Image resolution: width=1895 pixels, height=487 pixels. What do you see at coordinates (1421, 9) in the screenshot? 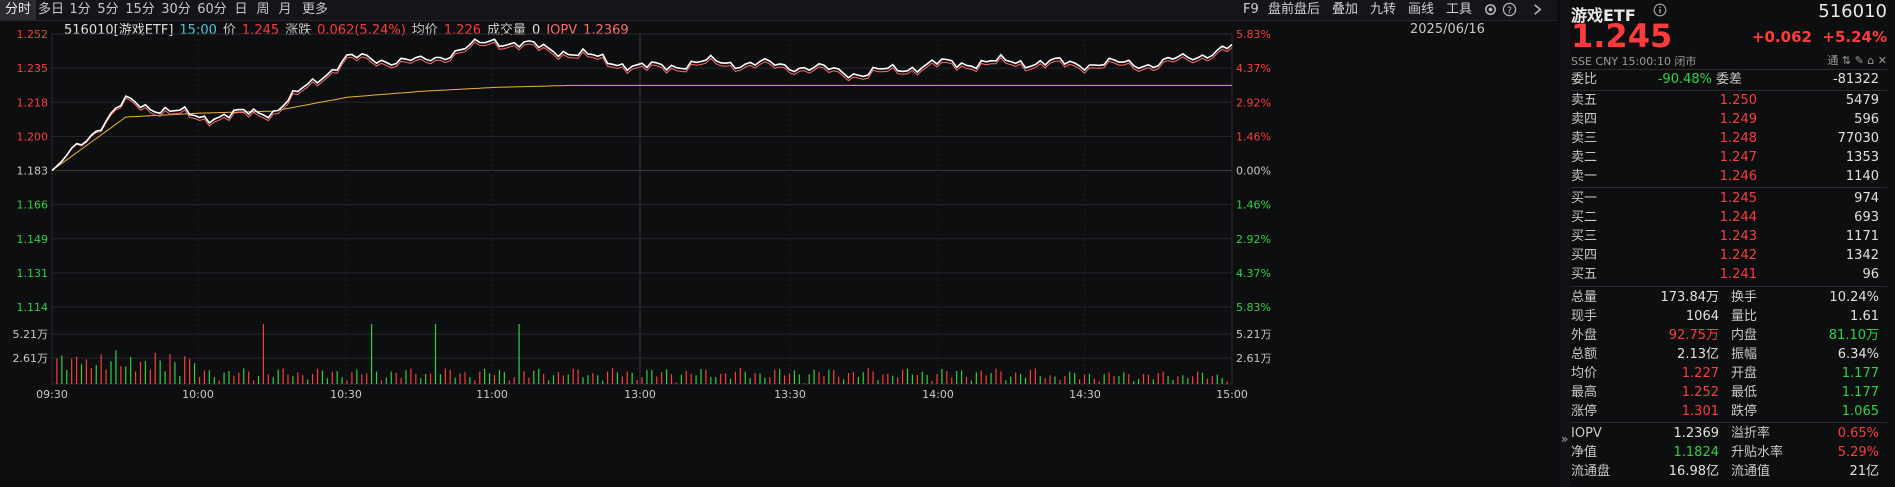
I see `draw-line-button: 画线` at bounding box center [1421, 9].